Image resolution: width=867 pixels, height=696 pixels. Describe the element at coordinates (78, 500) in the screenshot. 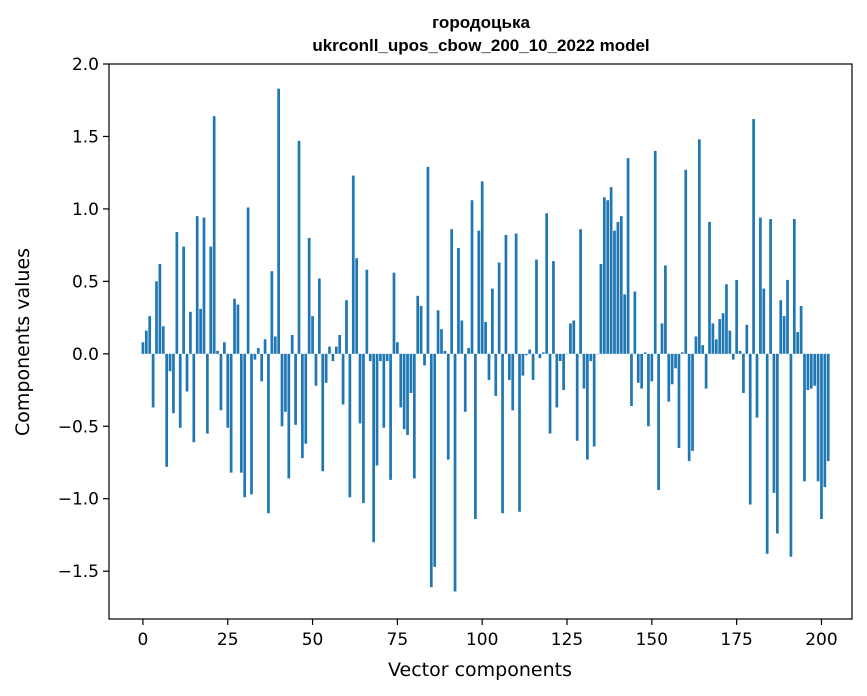

I see `y-tick-label: −1.0` at that location.